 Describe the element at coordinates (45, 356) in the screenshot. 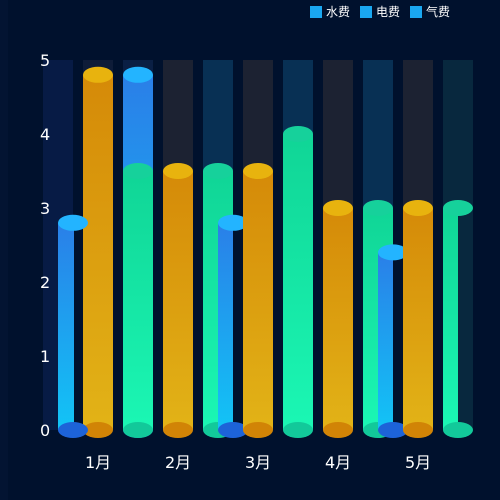

I see `y-tick-label: 1` at that location.